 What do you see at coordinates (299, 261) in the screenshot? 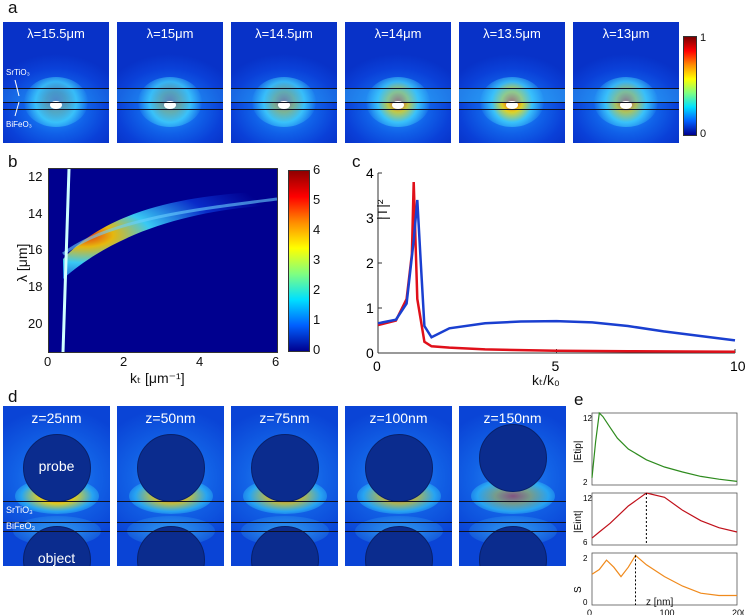
I see `panel-b-colorbar` at bounding box center [299, 261].